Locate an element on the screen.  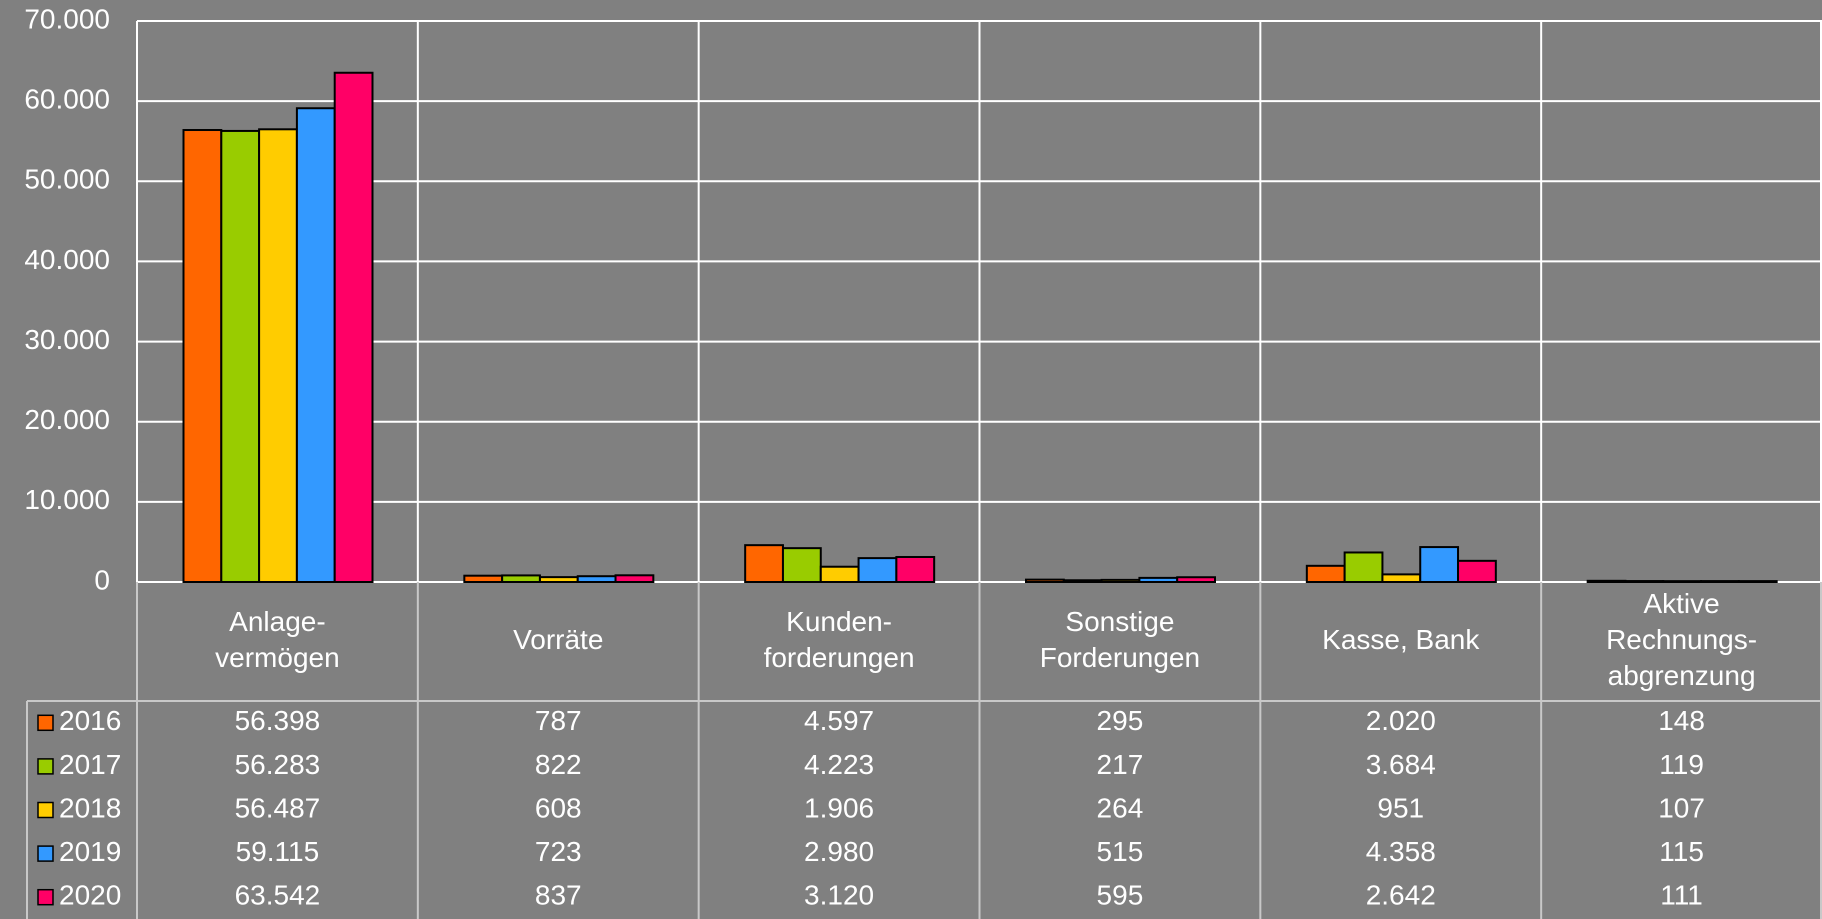
table-value: 3.120 is located at coordinates (839, 895).